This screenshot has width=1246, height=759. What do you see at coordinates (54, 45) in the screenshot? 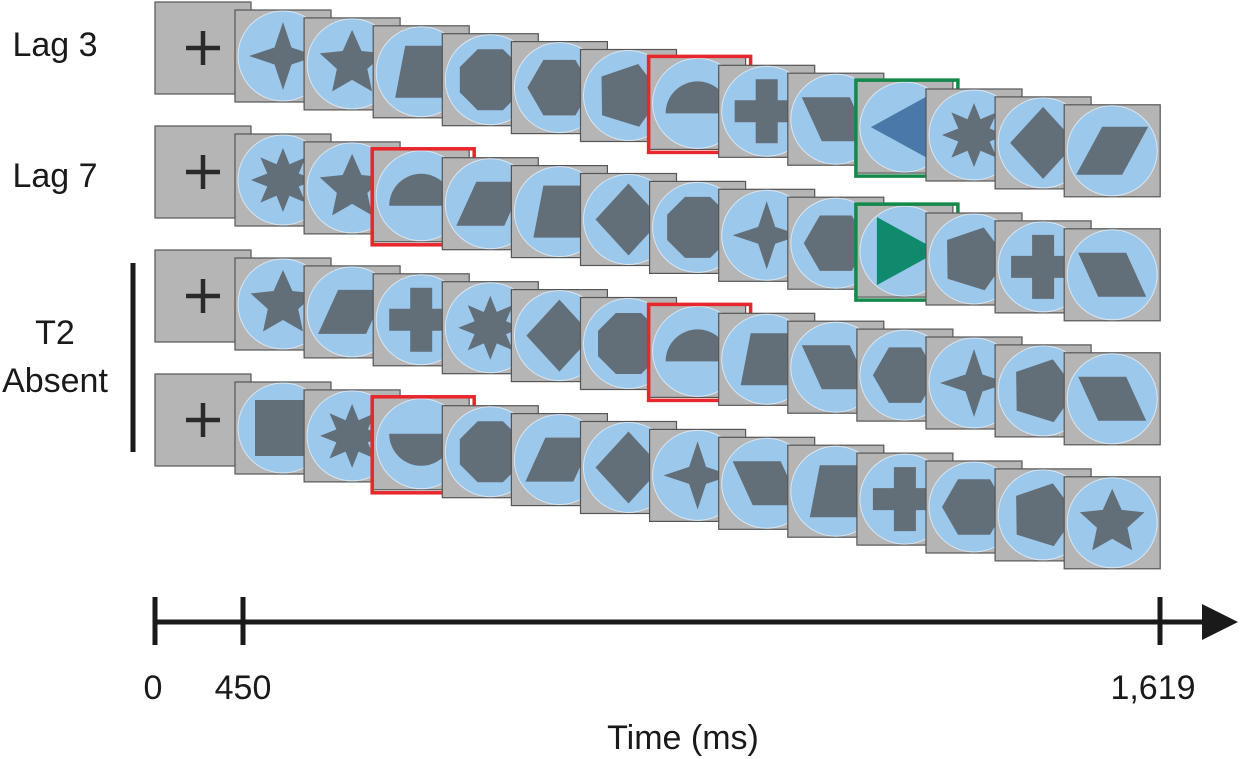
I see `row-label: Lag 3` at bounding box center [54, 45].